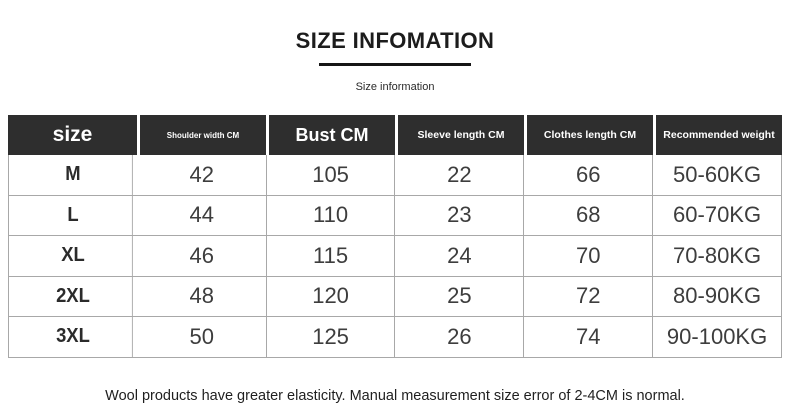 The image size is (790, 416). What do you see at coordinates (589, 215) in the screenshot?
I see `table-cell: 68` at bounding box center [589, 215].